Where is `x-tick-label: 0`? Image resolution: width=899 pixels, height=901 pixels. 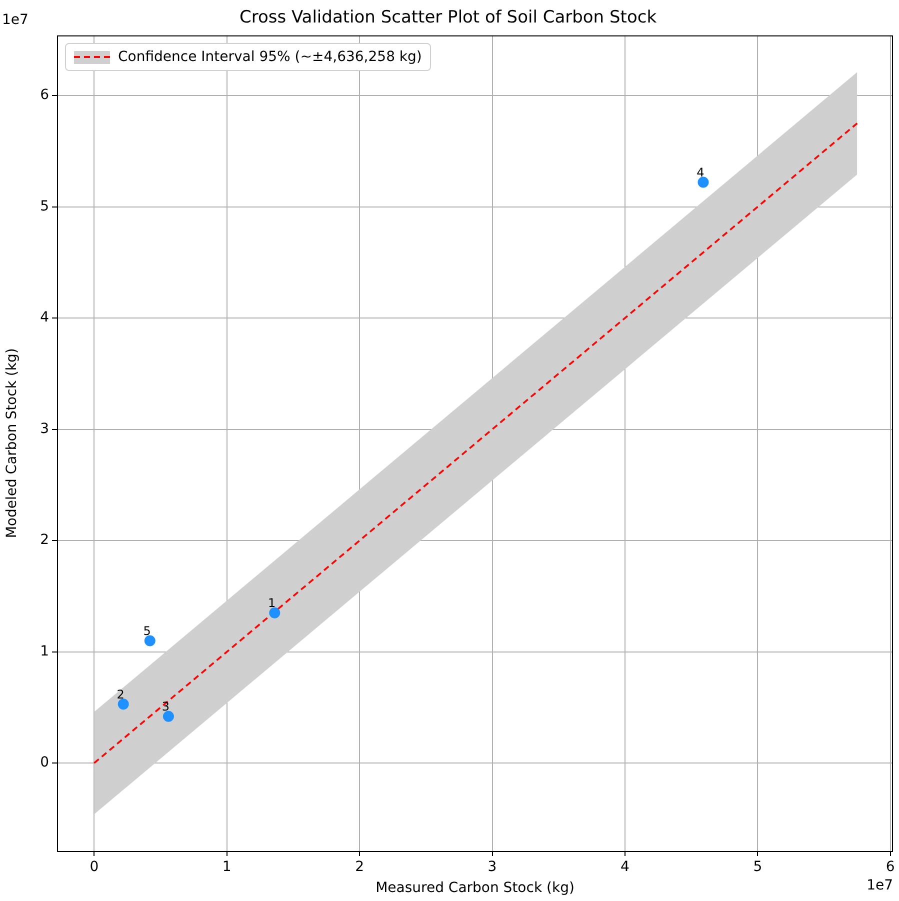
x-tick-label: 0 is located at coordinates (94, 867).